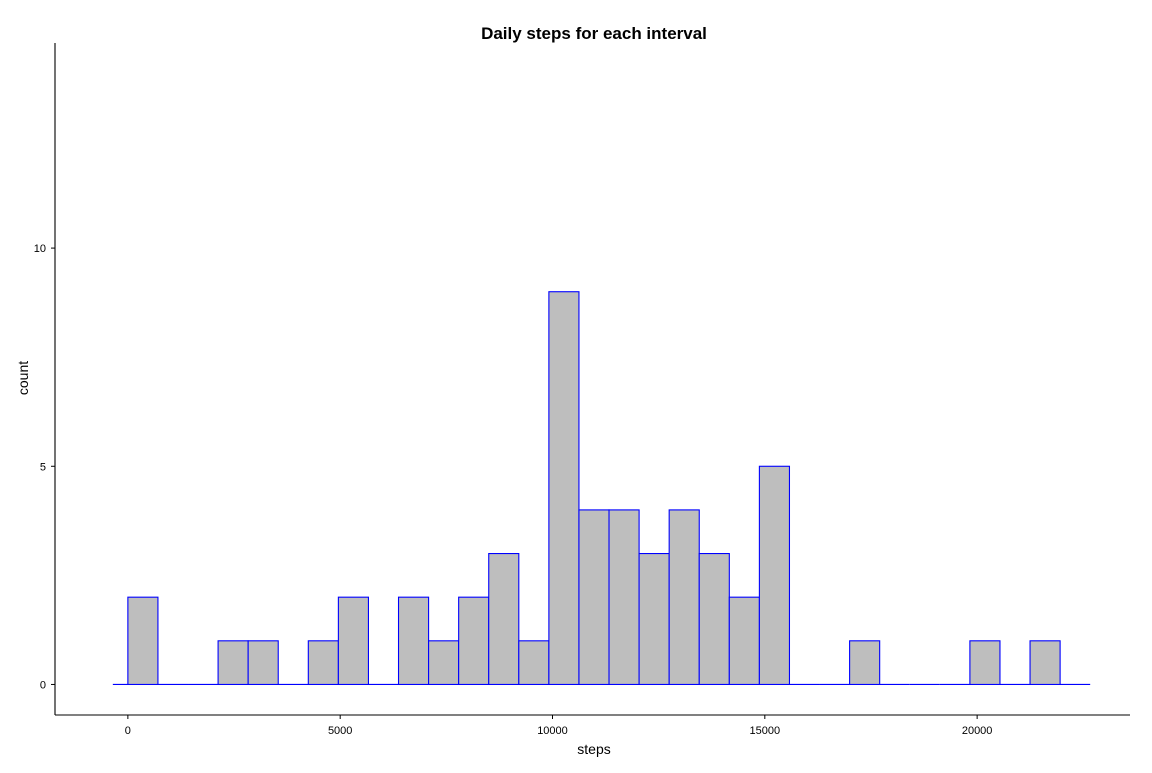  I want to click on chart-title: Daily steps for each interval, so click(594, 33).